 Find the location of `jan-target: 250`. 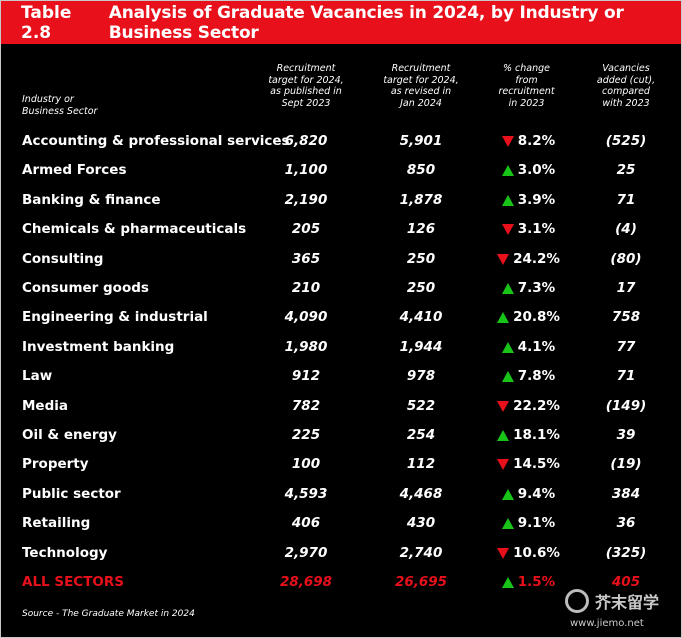

jan-target: 250 is located at coordinates (421, 288).